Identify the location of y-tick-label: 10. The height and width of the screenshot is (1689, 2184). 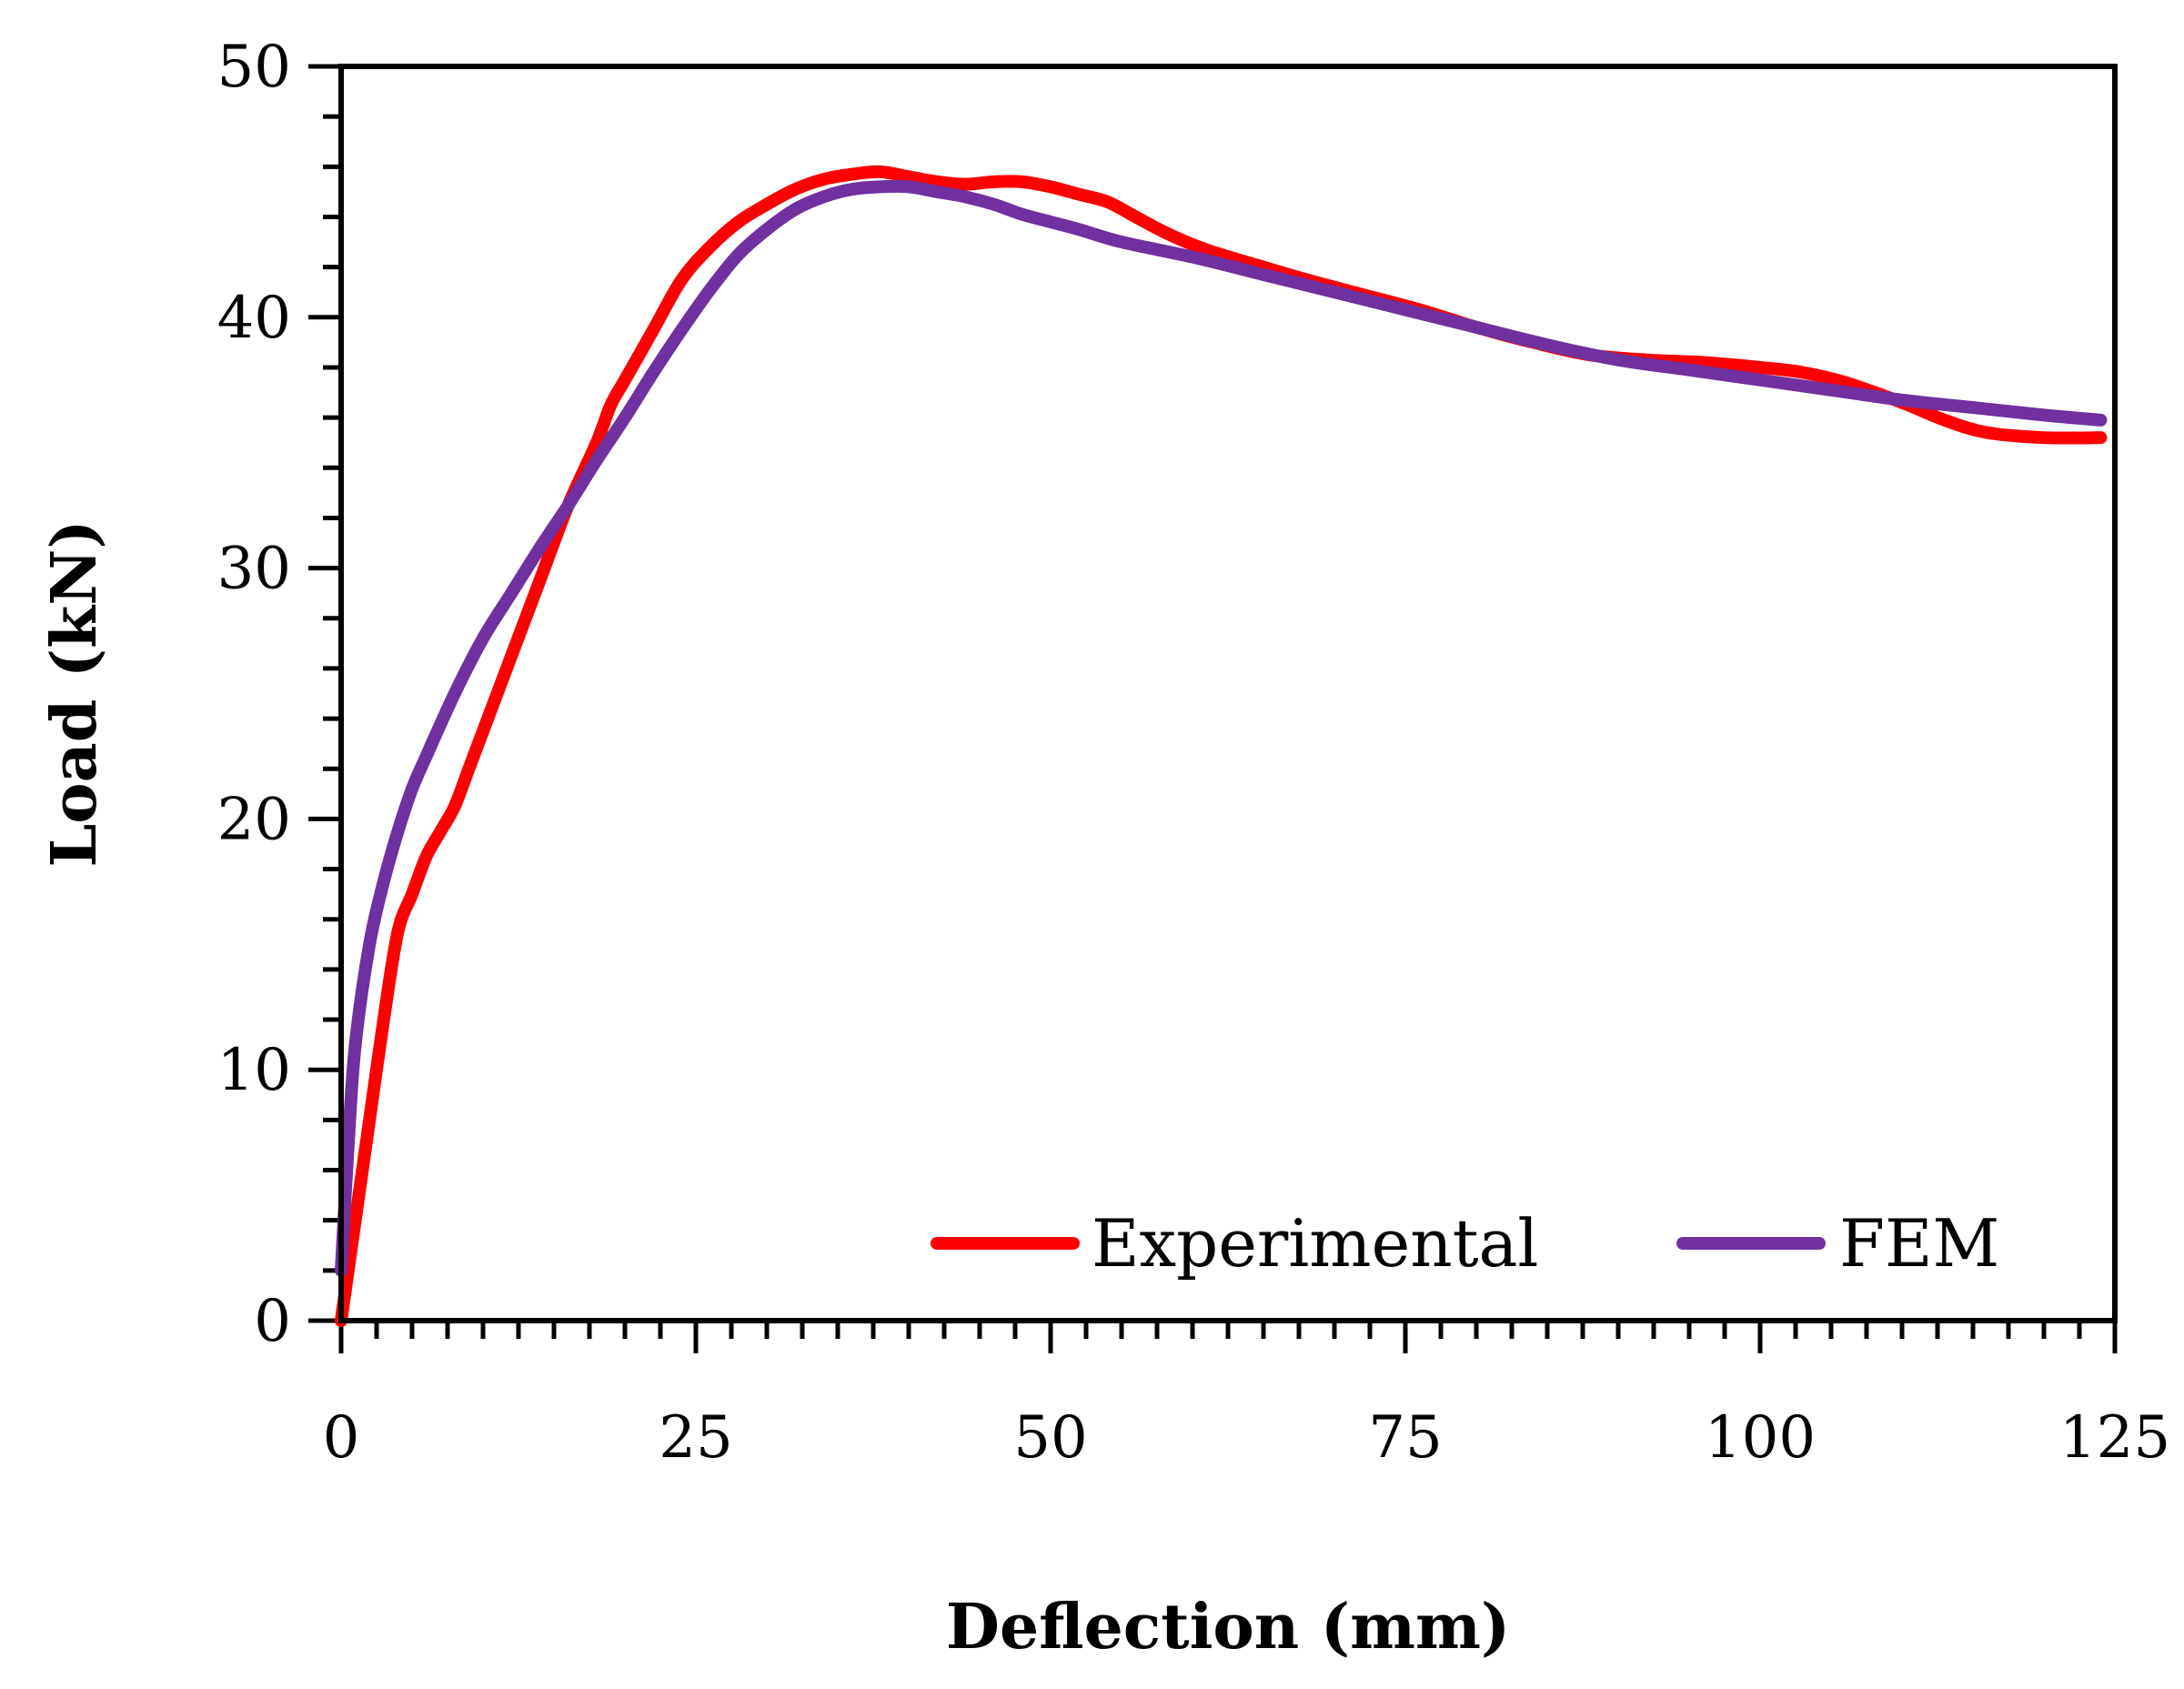
(254, 1070).